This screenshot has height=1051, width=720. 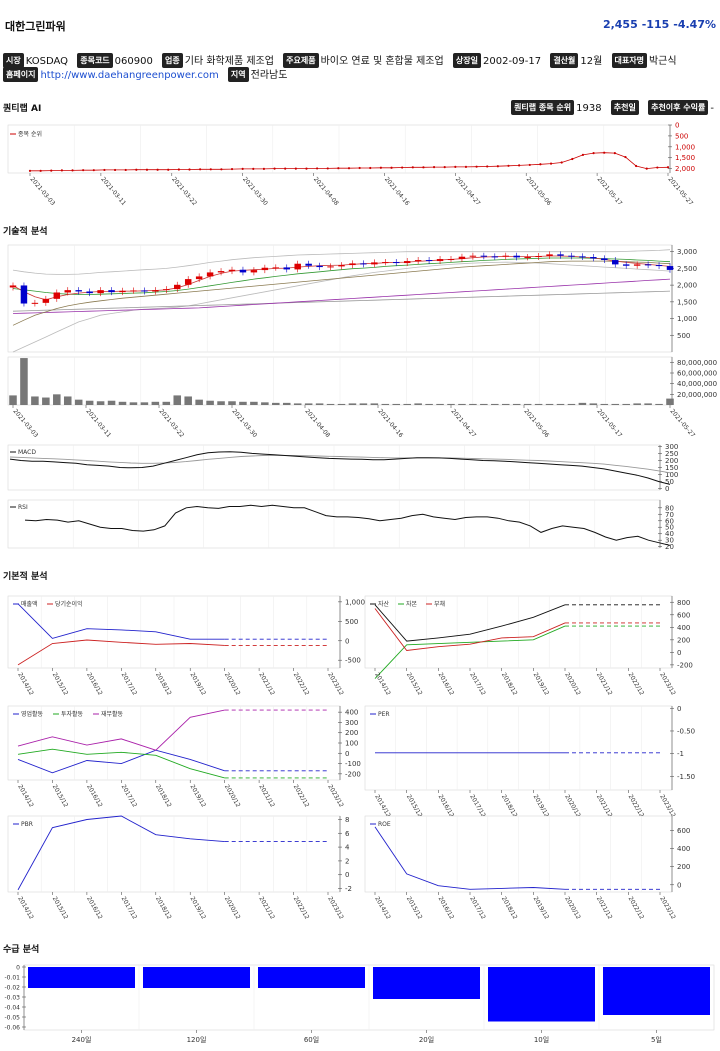 What do you see at coordinates (636, 684) in the screenshot?
I see `assets-xtick-label: 2022/12` at bounding box center [636, 684].